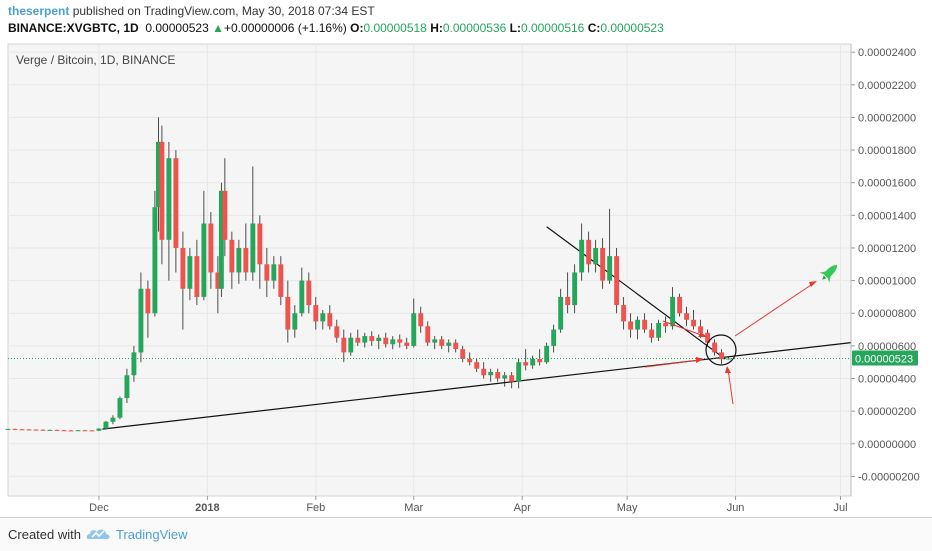 This screenshot has width=932, height=551. I want to click on x-axis: Dec 2018 Feb Mar Apr May Jun Jul, so click(468, 505).